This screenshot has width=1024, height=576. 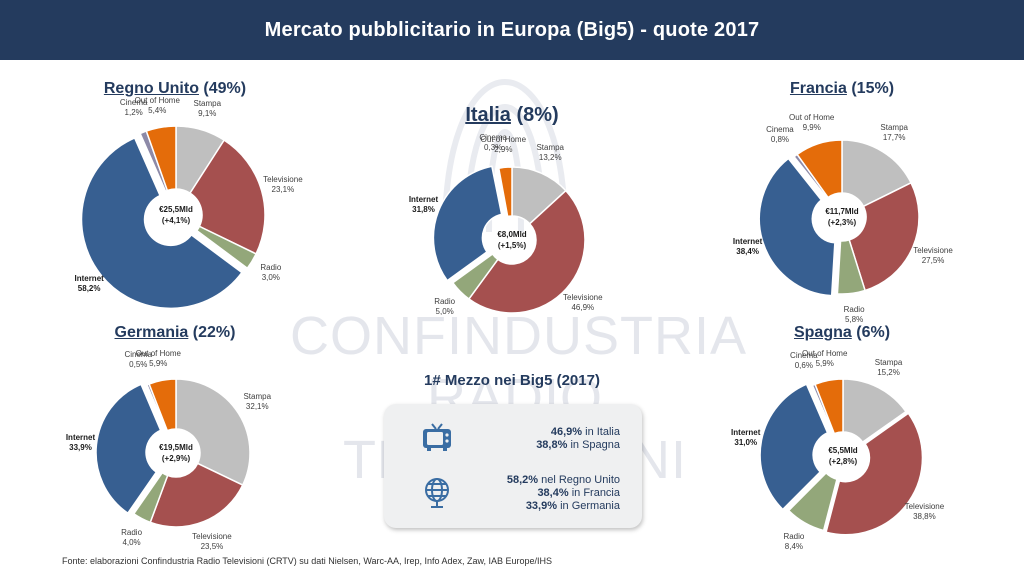 What do you see at coordinates (746, 438) in the screenshot?
I see `slice-label-internet: Internet 31,0%` at bounding box center [746, 438].